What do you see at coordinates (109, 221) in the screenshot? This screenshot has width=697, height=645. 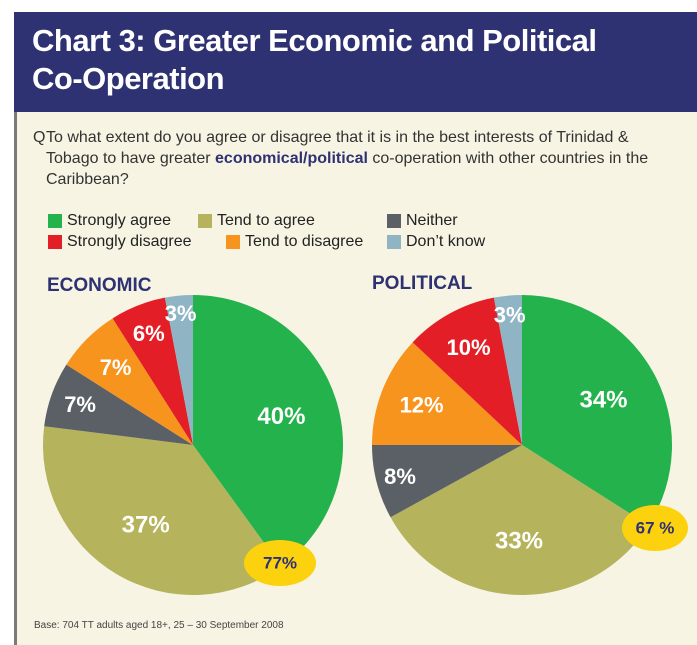 I see `legend-item-strongly-agree: Strongly agree` at bounding box center [109, 221].